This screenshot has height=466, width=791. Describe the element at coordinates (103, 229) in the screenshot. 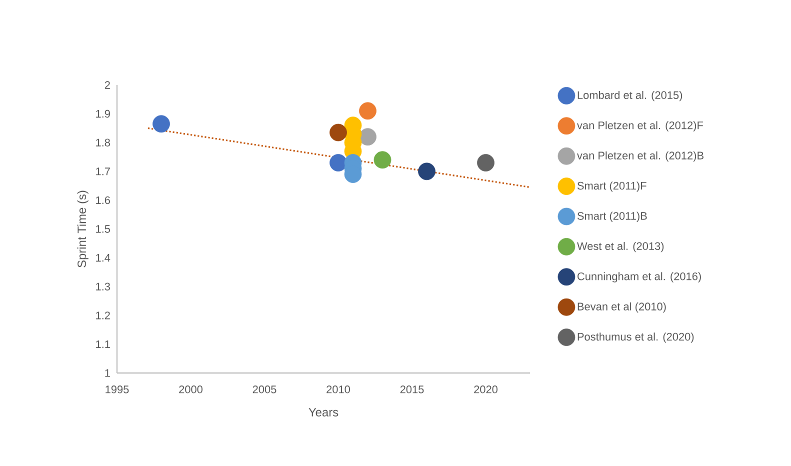

I see `y-tick-label: 1.5` at that location.